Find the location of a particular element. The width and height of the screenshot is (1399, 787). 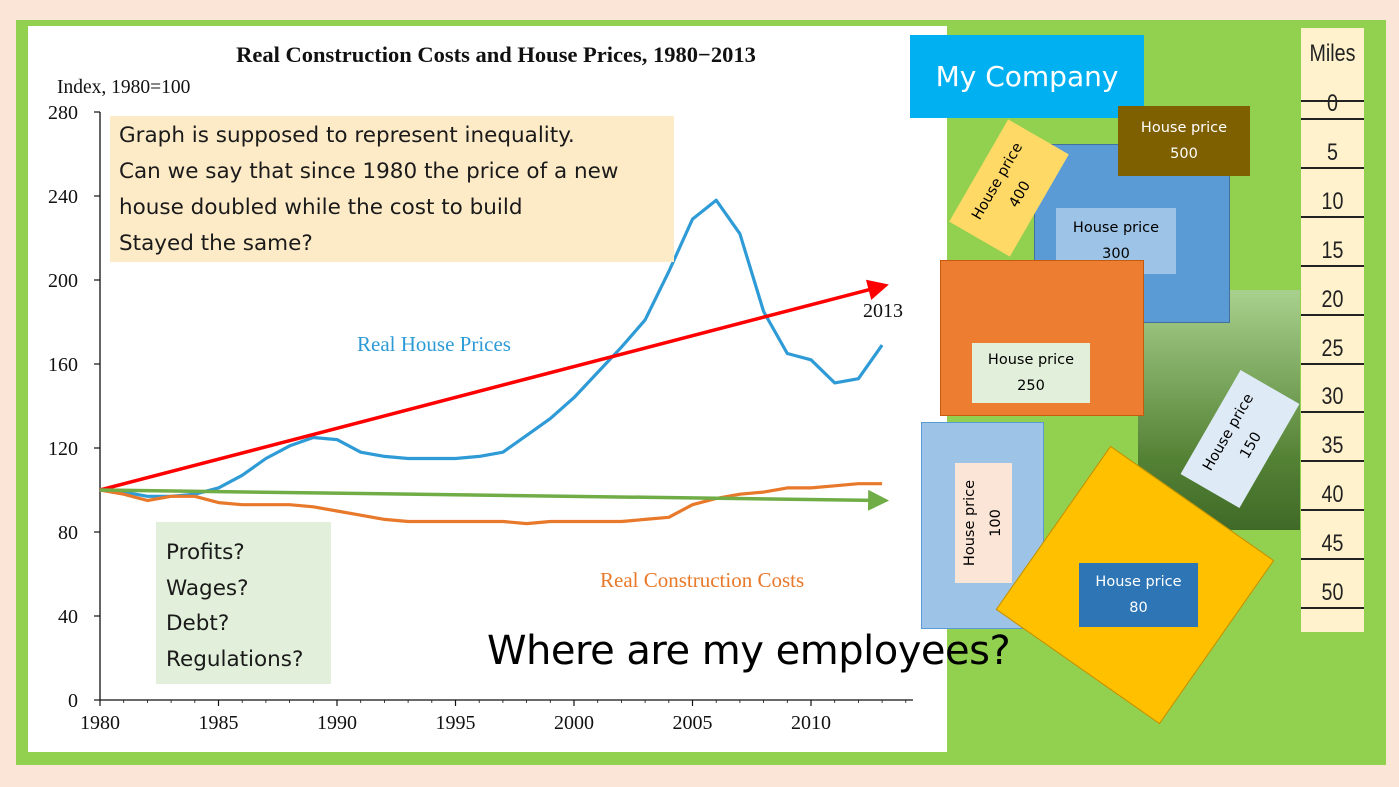

miles-value: 20 is located at coordinates (1332, 299).